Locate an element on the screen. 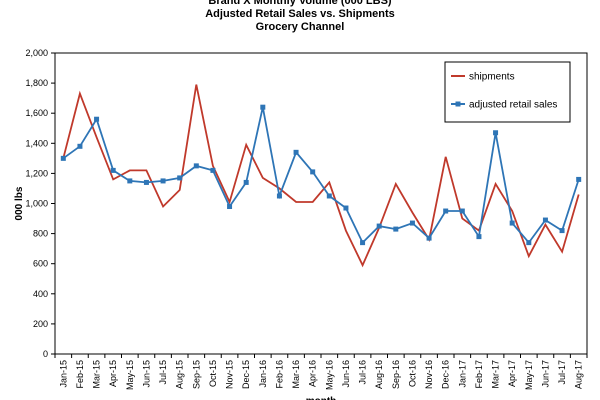 This screenshot has height=400, width=600. x-tick-label: Jun-17 is located at coordinates (545, 374).